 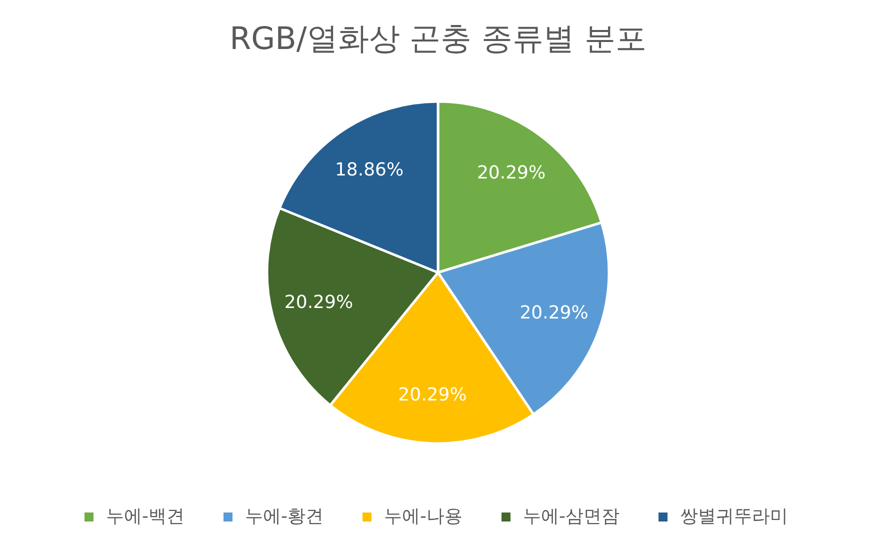 I want to click on legend-label: 누에-삼면잠, so click(x=571, y=516).